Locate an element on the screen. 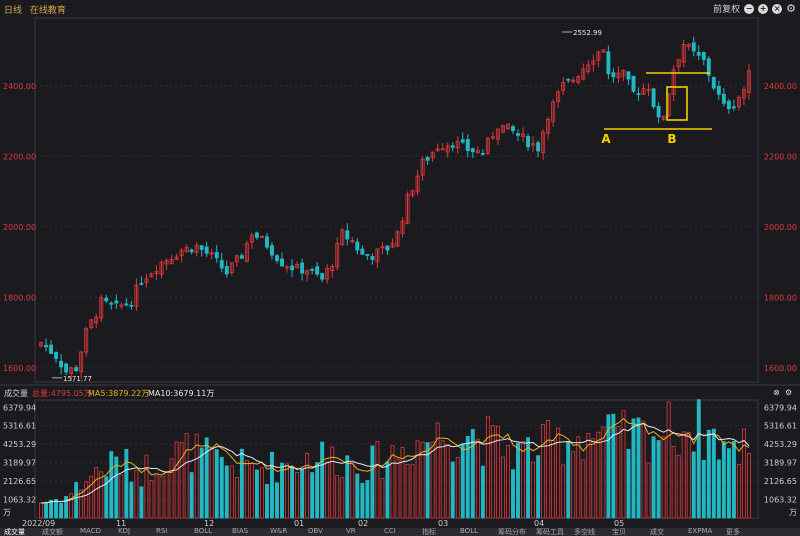 This screenshot has width=800, height=536. indicator-tab: OBV is located at coordinates (315, 531).